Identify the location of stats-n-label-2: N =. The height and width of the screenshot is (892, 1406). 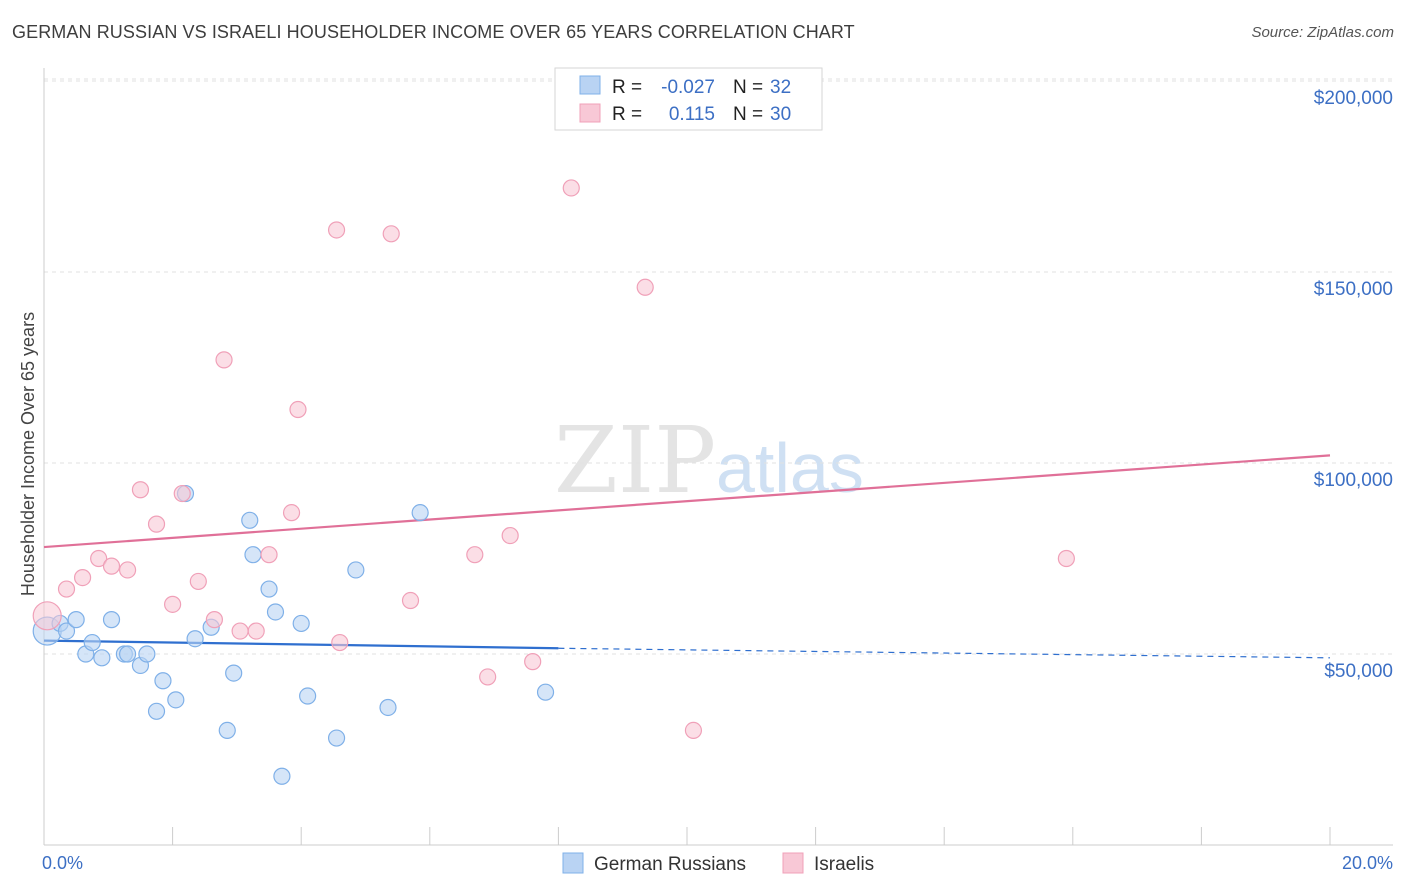
(748, 114).